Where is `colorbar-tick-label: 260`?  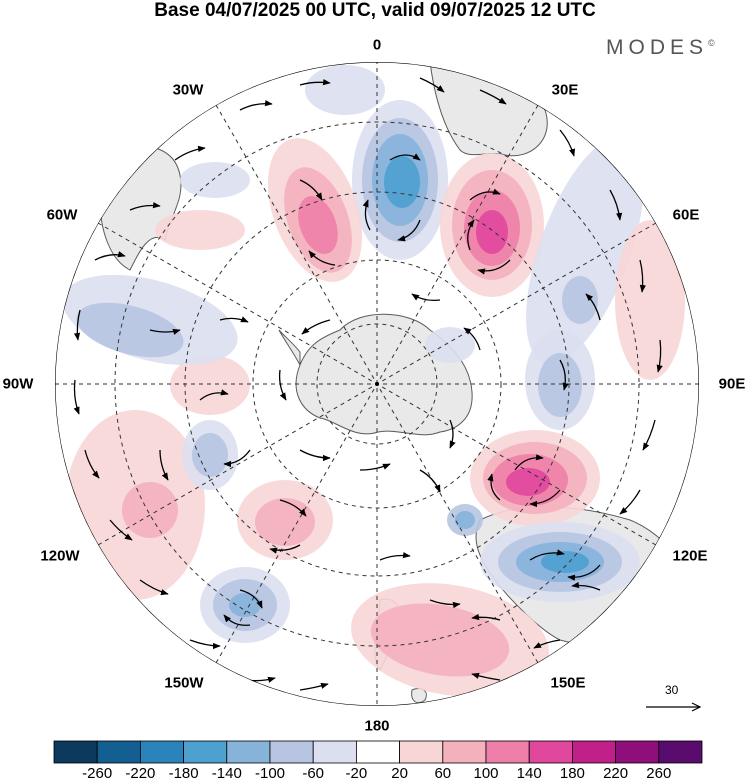 colorbar-tick-label: 260 is located at coordinates (659, 773).